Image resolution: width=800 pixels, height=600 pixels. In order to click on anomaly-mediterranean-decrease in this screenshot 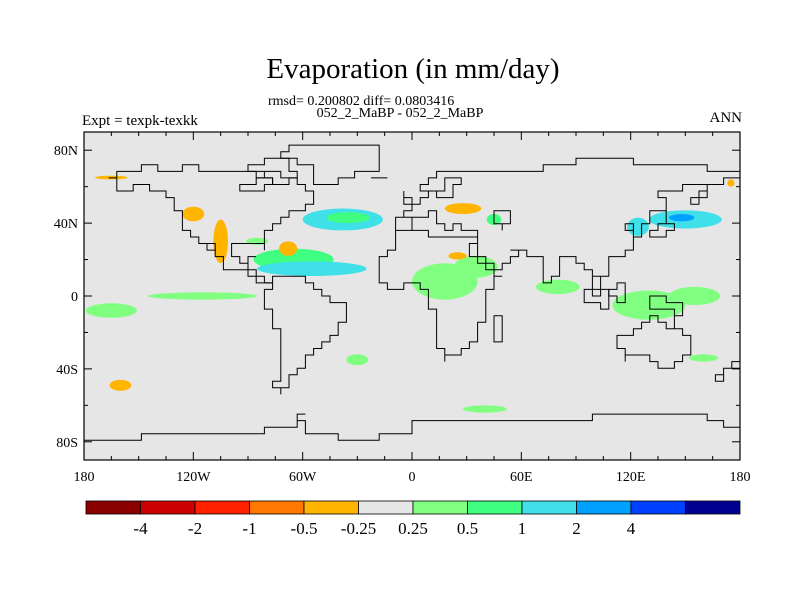, I will do `click(463, 209)`.